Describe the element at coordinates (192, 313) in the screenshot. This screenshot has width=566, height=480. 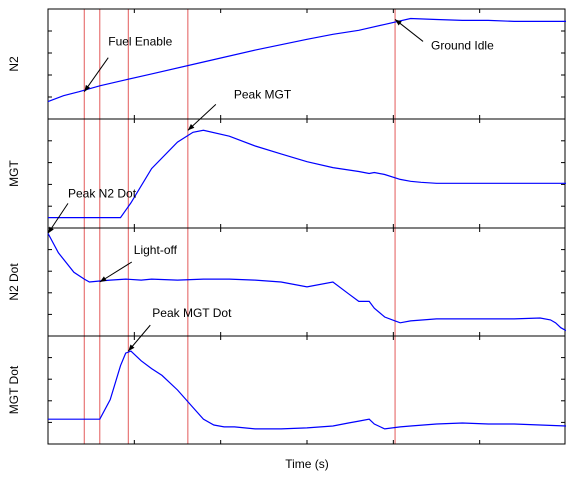
I see `annotation-label: Peak MGT Dot` at that location.